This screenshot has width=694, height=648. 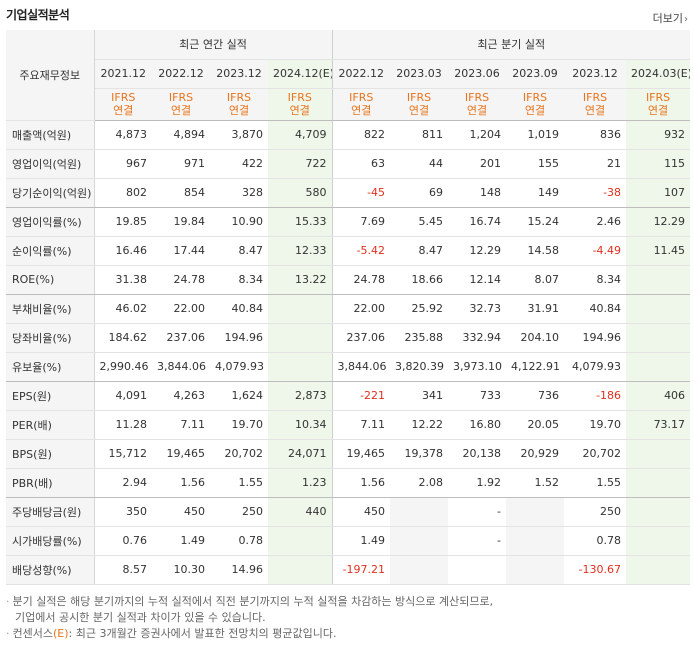 I want to click on table-cell: 341, so click(x=419, y=396).